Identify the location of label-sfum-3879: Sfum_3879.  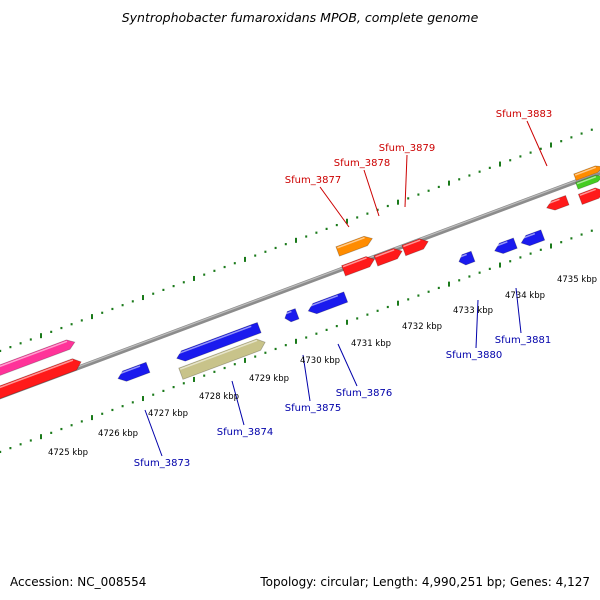
(407, 148).